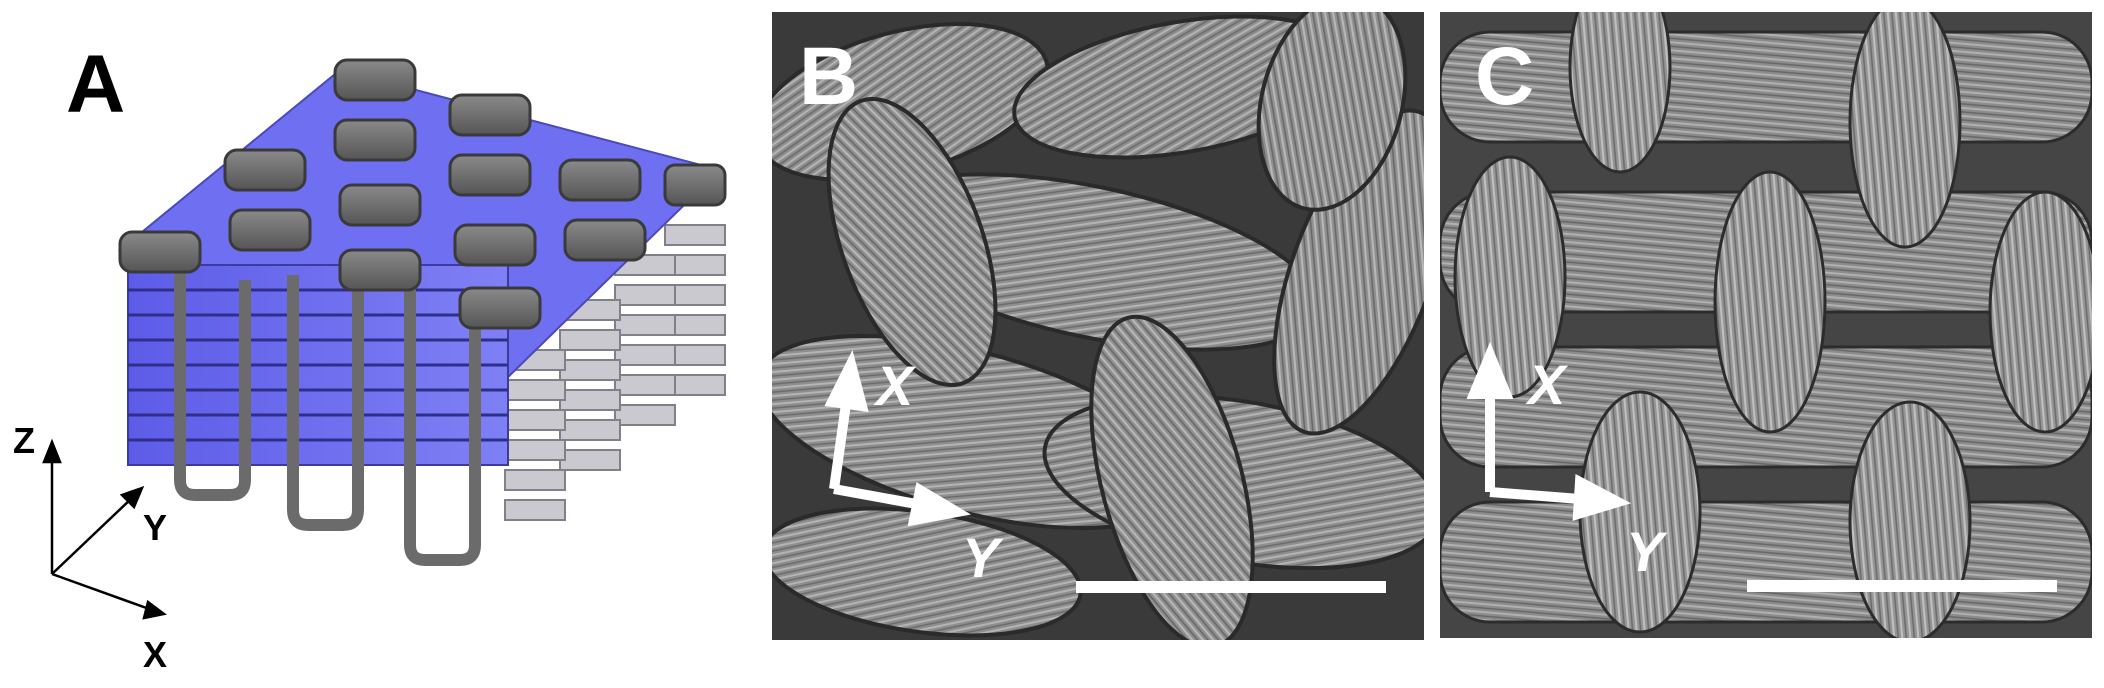  I want to click on axes-arrows-b, so click(897, 438).